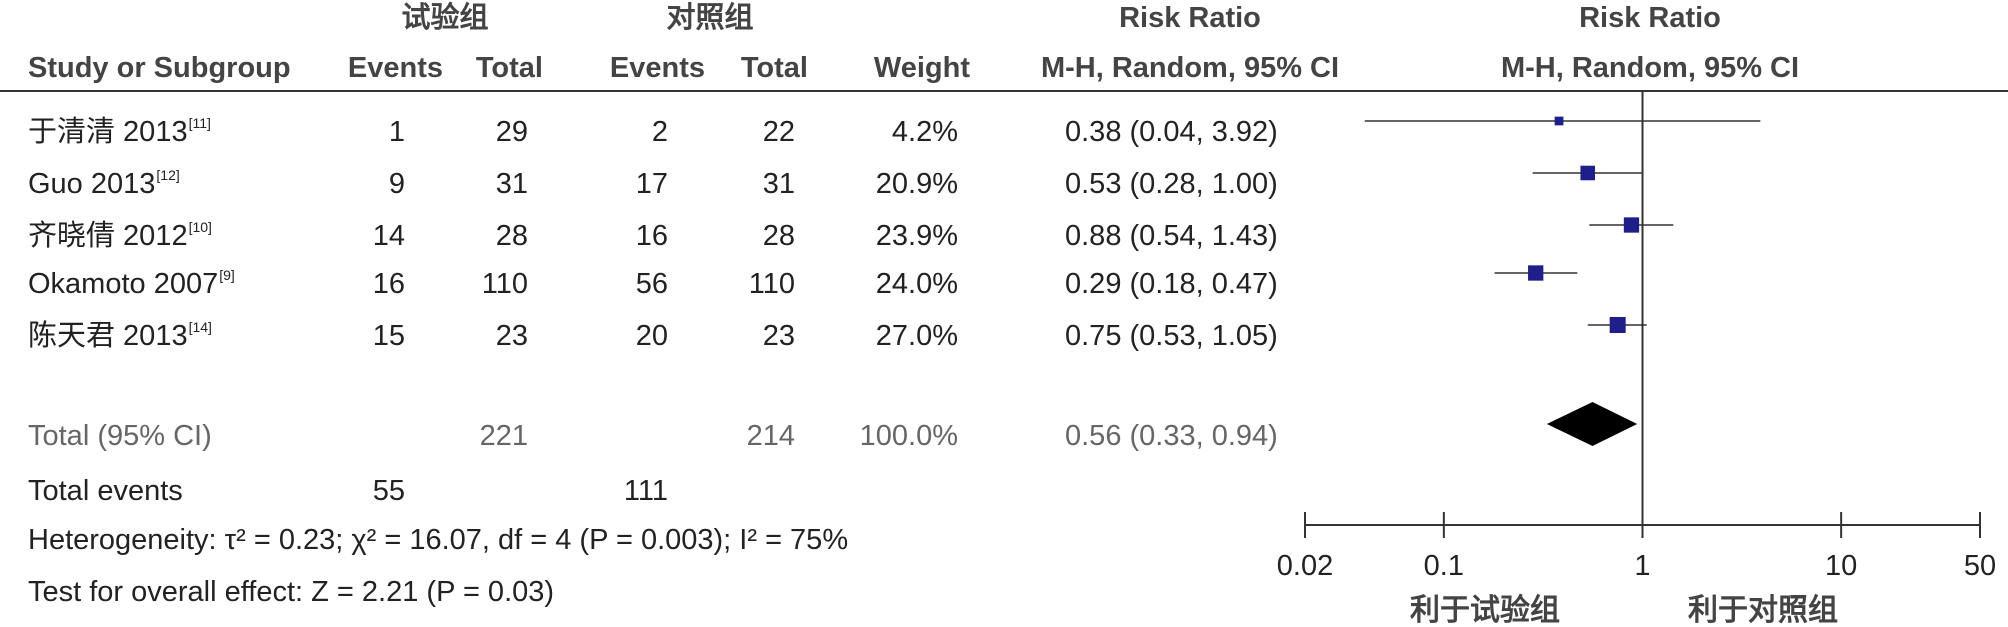  What do you see at coordinates (1004, 91) in the screenshot?
I see `header-rule` at bounding box center [1004, 91].